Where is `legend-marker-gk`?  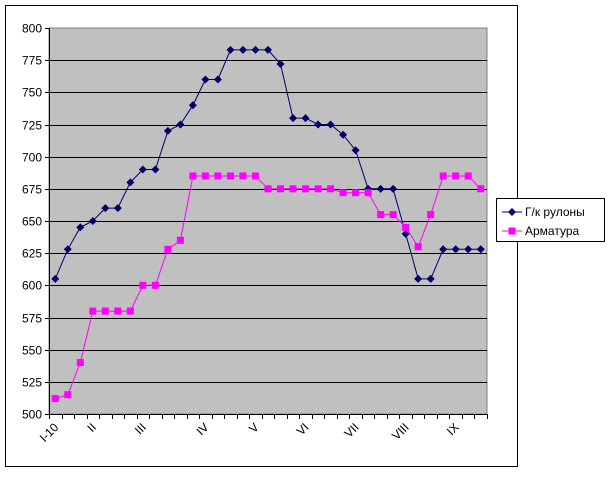
legend-marker-gk is located at coordinates (512, 212).